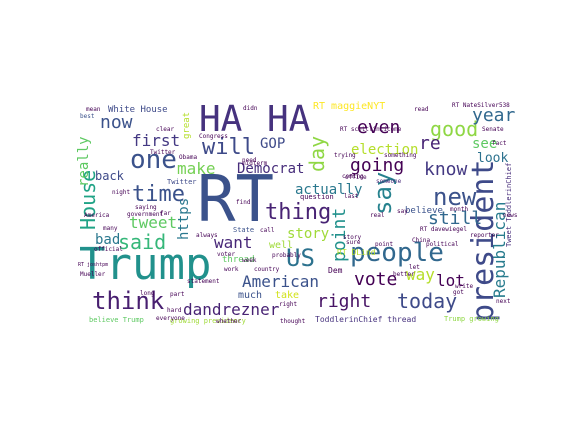 The image size is (576, 432). Describe the element at coordinates (356, 177) in the screenshot. I see `word: office` at that location.